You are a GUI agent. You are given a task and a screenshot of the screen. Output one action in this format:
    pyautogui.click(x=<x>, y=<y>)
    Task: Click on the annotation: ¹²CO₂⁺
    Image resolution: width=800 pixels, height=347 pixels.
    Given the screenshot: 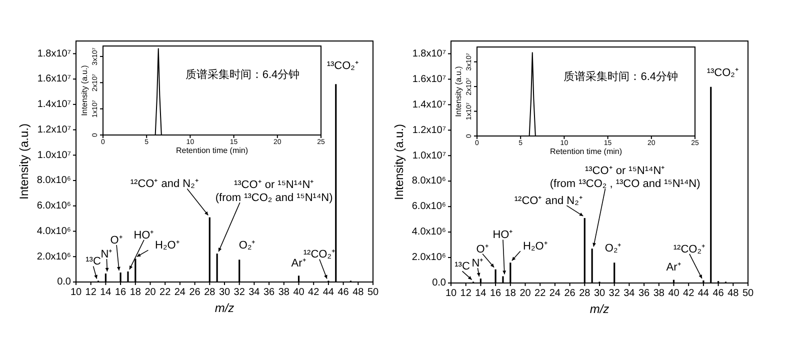 What is the action you would take?
    pyautogui.click(x=689, y=249)
    